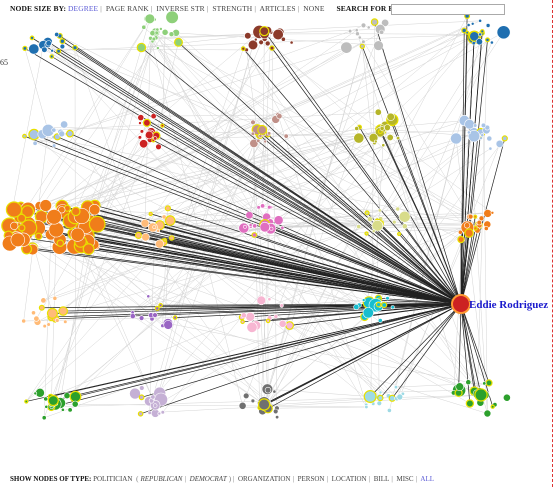 The height and width of the screenshot is (487, 556). I want to click on type-politician: POLITICIAN, so click(113, 479).